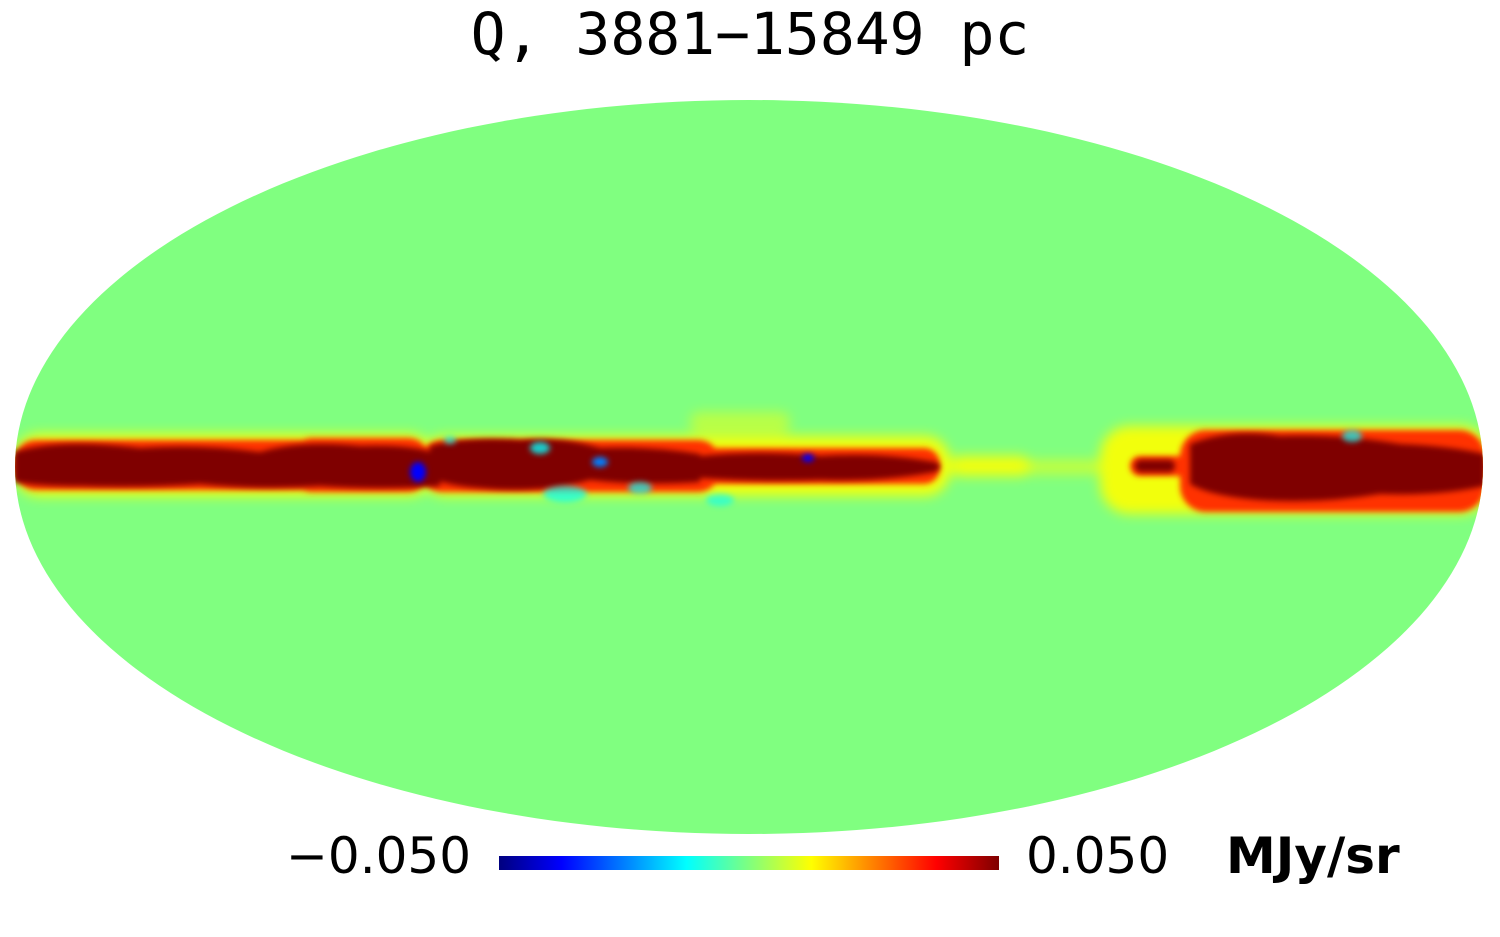 The width and height of the screenshot is (1500, 937). I want to click on colorbar, so click(749, 863).